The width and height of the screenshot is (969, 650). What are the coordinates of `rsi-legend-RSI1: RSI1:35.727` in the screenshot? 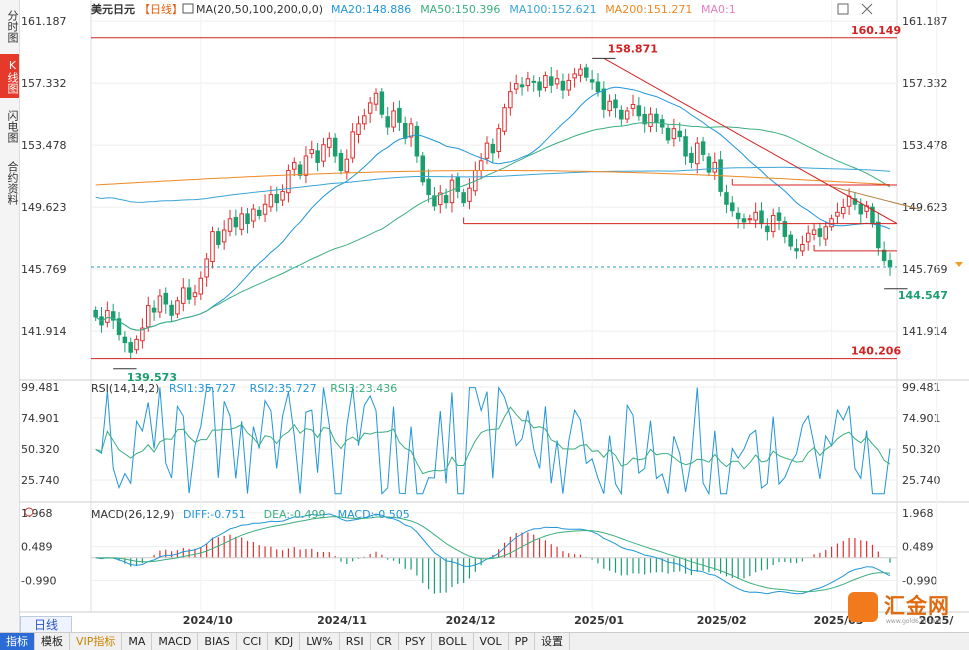 It's located at (202, 388).